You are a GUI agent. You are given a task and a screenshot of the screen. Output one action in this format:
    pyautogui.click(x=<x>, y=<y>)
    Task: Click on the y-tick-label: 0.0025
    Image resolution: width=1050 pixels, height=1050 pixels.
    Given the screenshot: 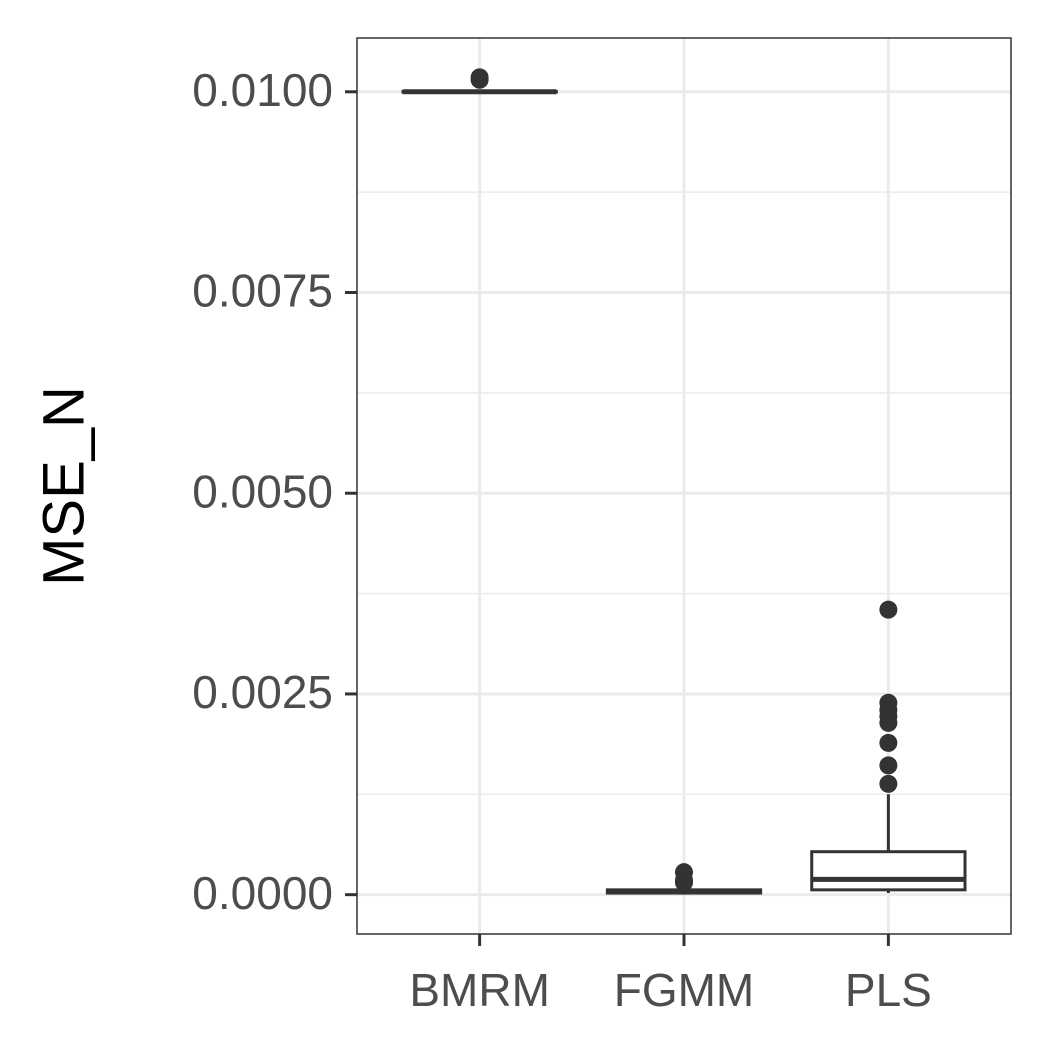 What is the action you would take?
    pyautogui.click(x=262, y=692)
    